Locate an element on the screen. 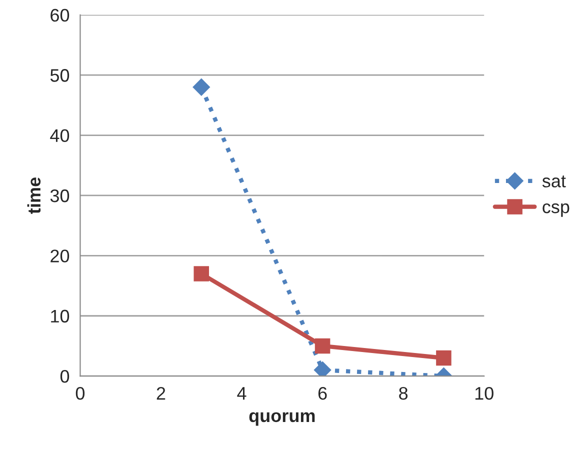 The width and height of the screenshot is (577, 452). x-axis-title: quorum is located at coordinates (282, 419).